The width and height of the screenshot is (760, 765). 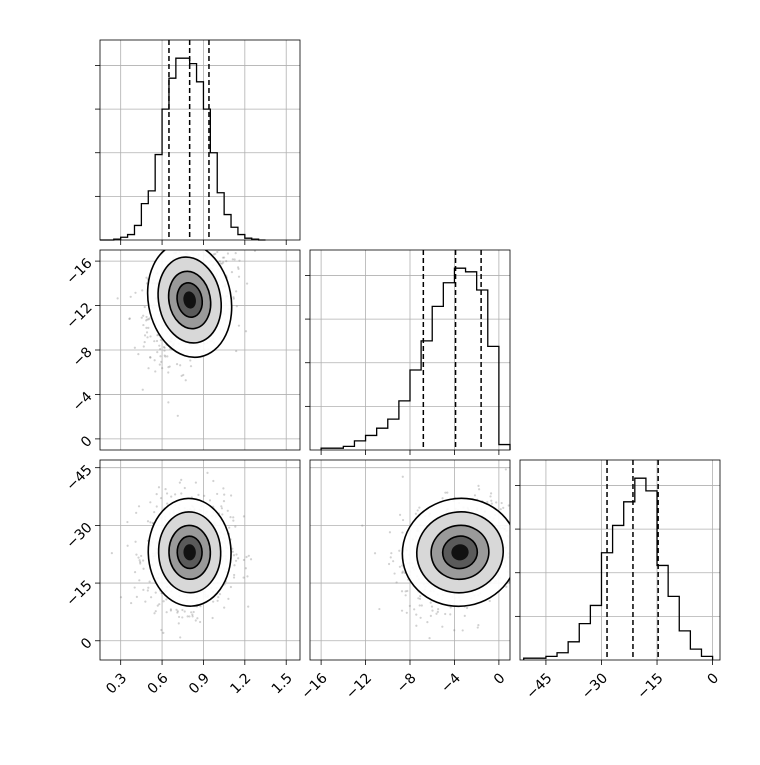 What do you see at coordinates (79, 478) in the screenshot?
I see `y-tick-label: −45` at bounding box center [79, 478].